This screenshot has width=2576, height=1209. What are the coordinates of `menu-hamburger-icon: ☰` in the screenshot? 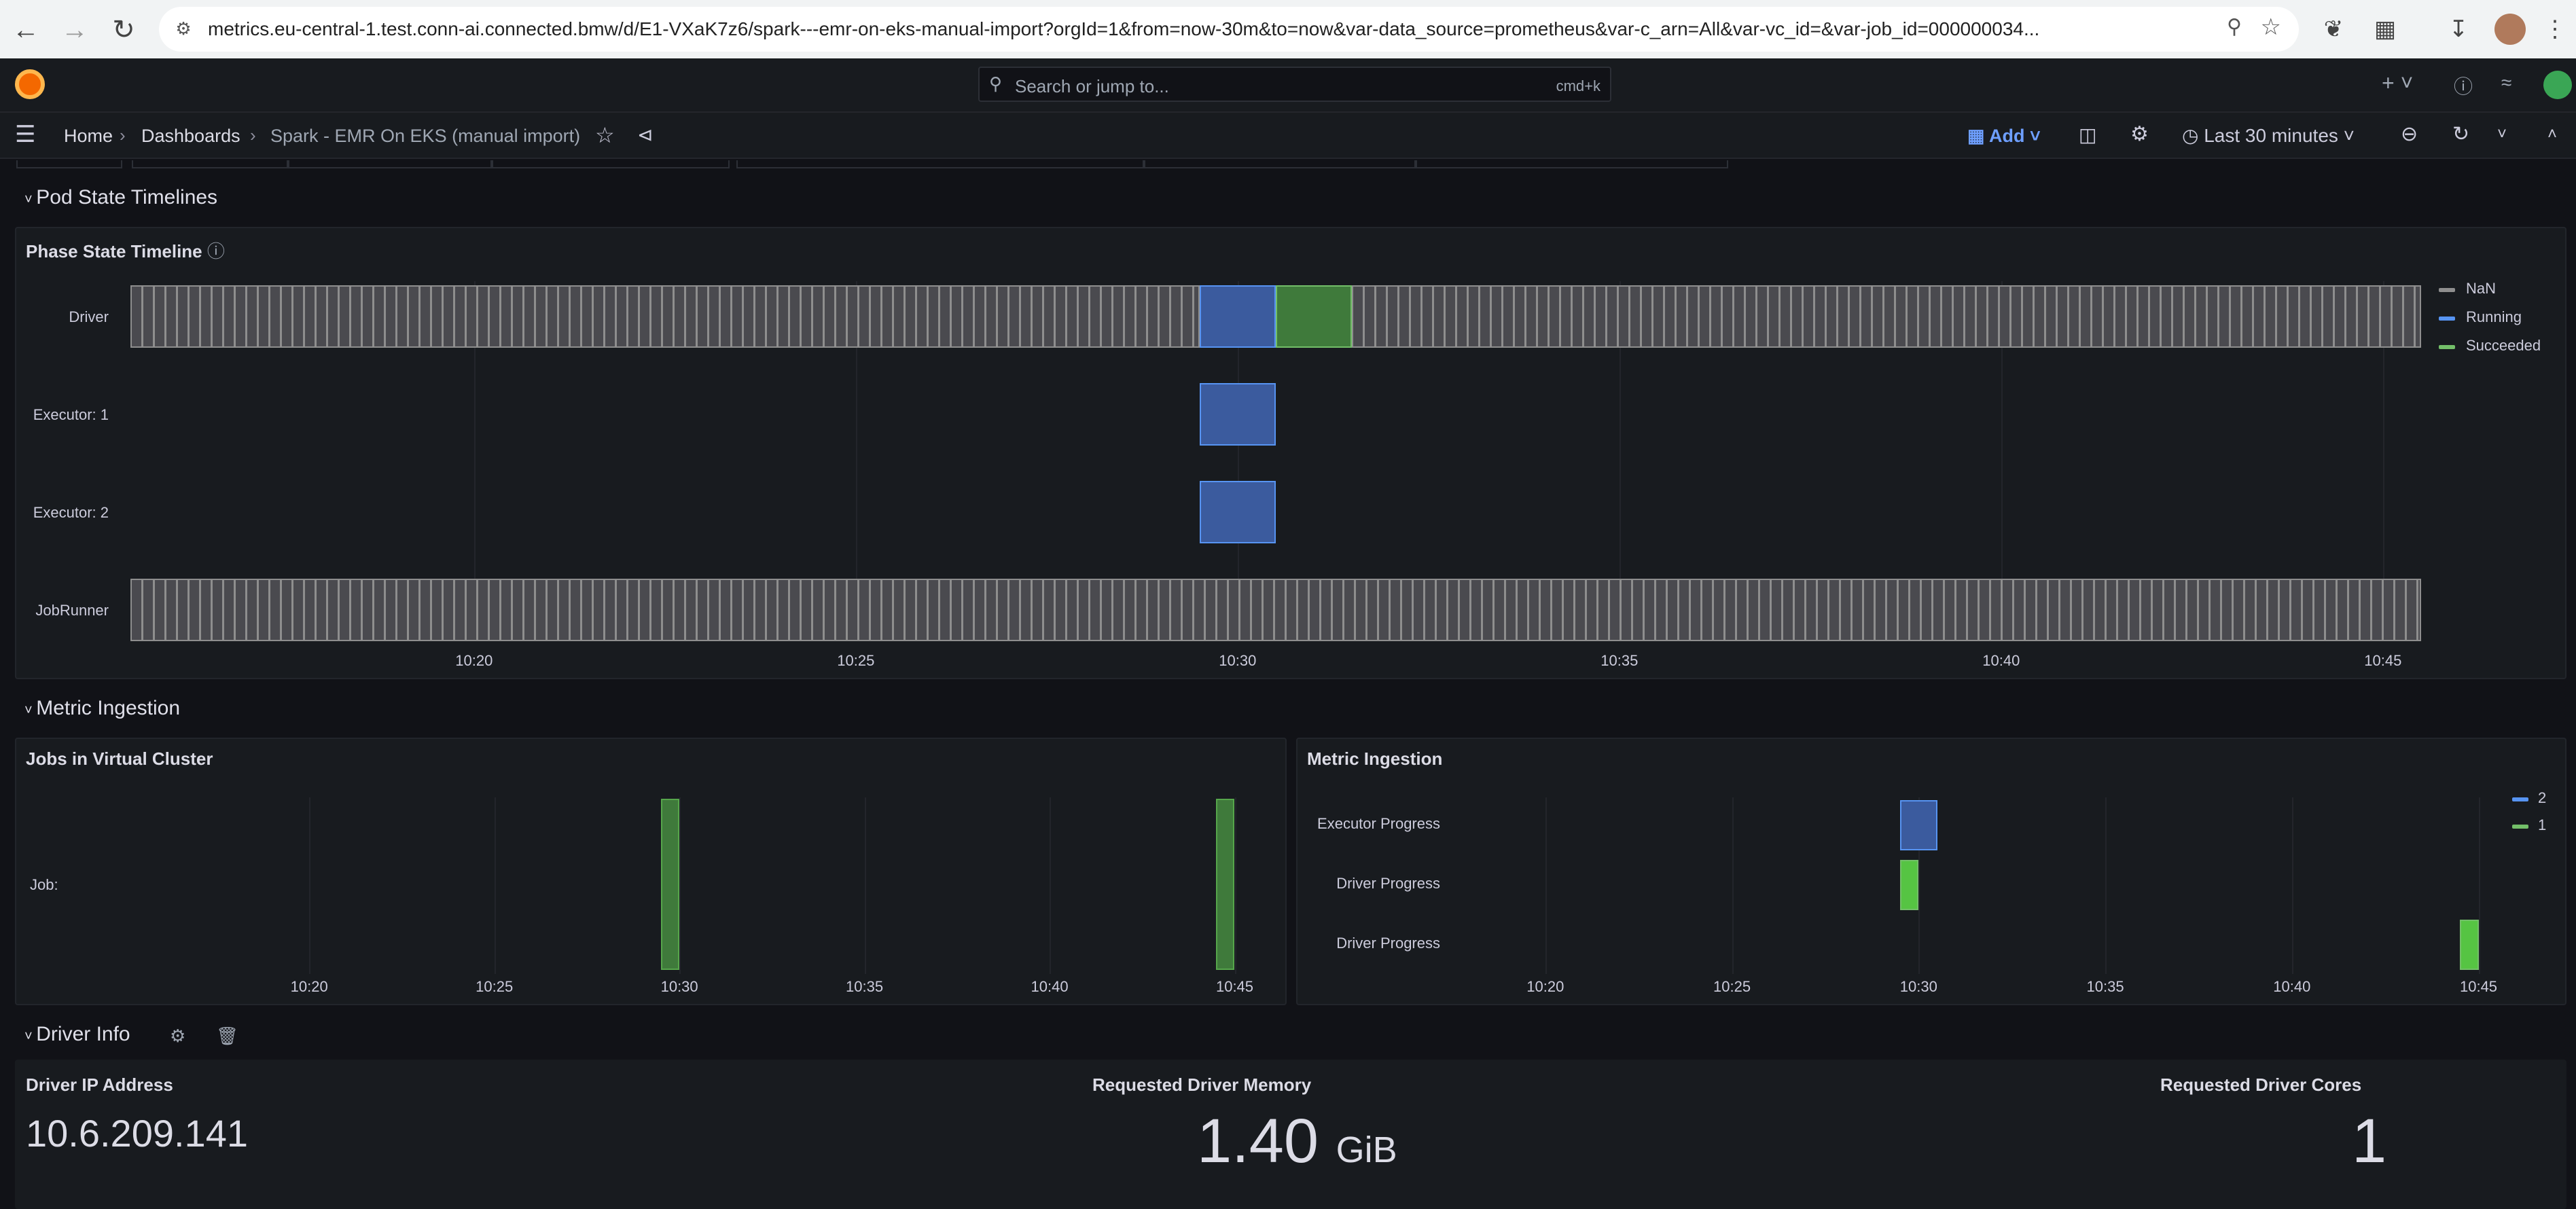 It's located at (26, 134).